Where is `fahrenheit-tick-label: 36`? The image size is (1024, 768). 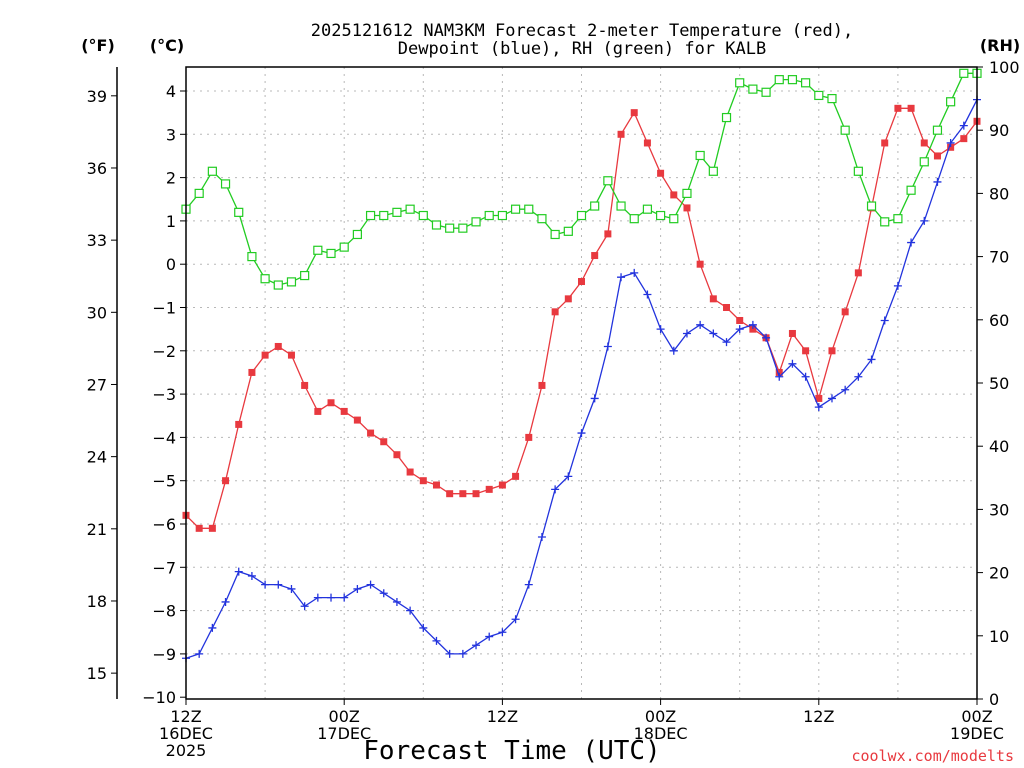
fahrenheit-tick-label: 36 is located at coordinates (97, 168).